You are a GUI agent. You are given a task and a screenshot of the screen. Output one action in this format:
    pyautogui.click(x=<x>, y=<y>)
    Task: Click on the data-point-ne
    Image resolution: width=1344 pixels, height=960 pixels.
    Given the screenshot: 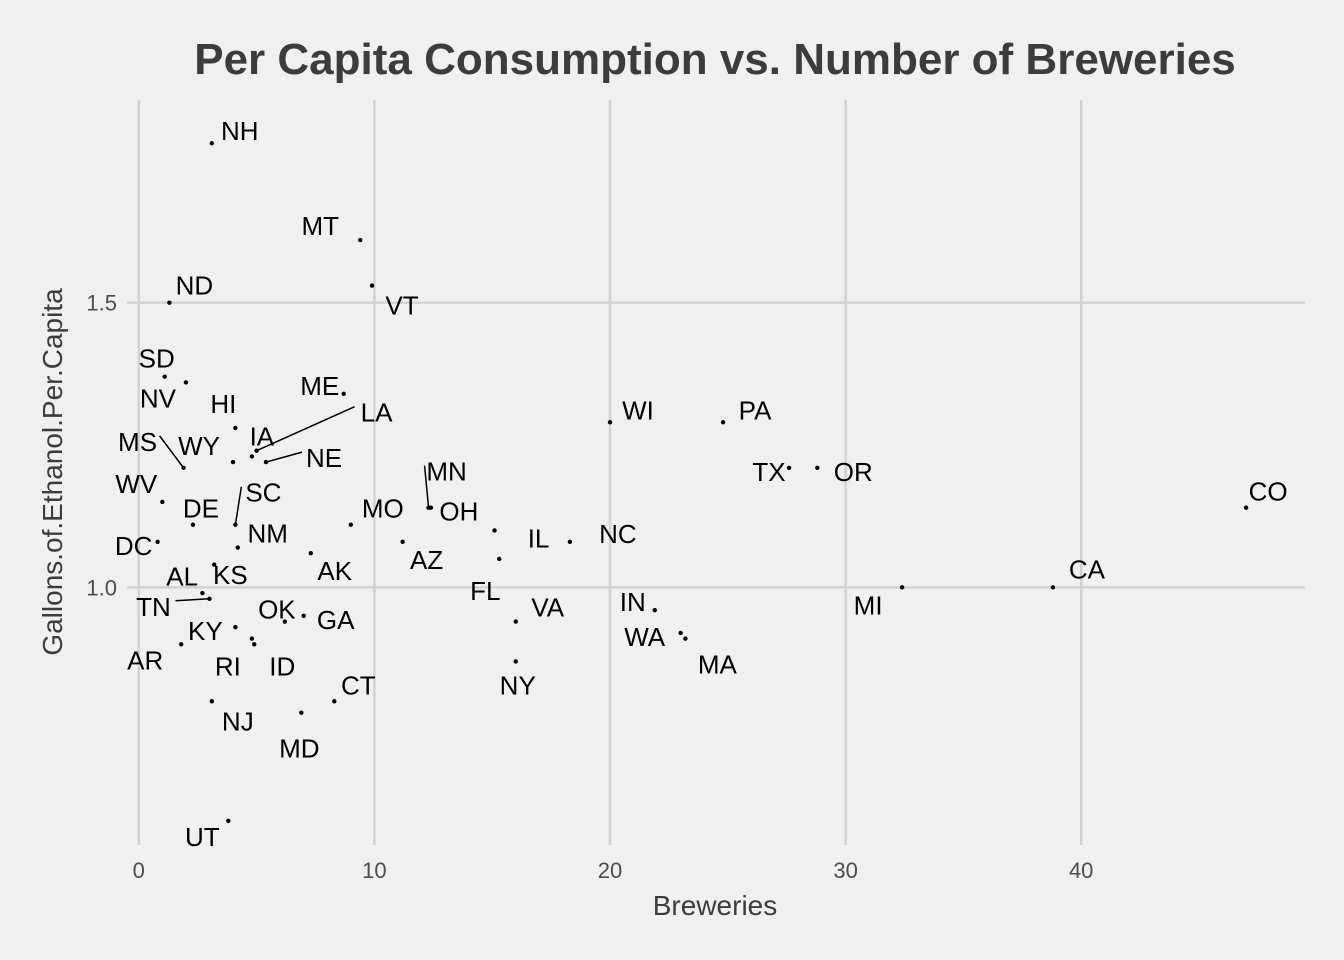 What is the action you would take?
    pyautogui.click(x=266, y=462)
    